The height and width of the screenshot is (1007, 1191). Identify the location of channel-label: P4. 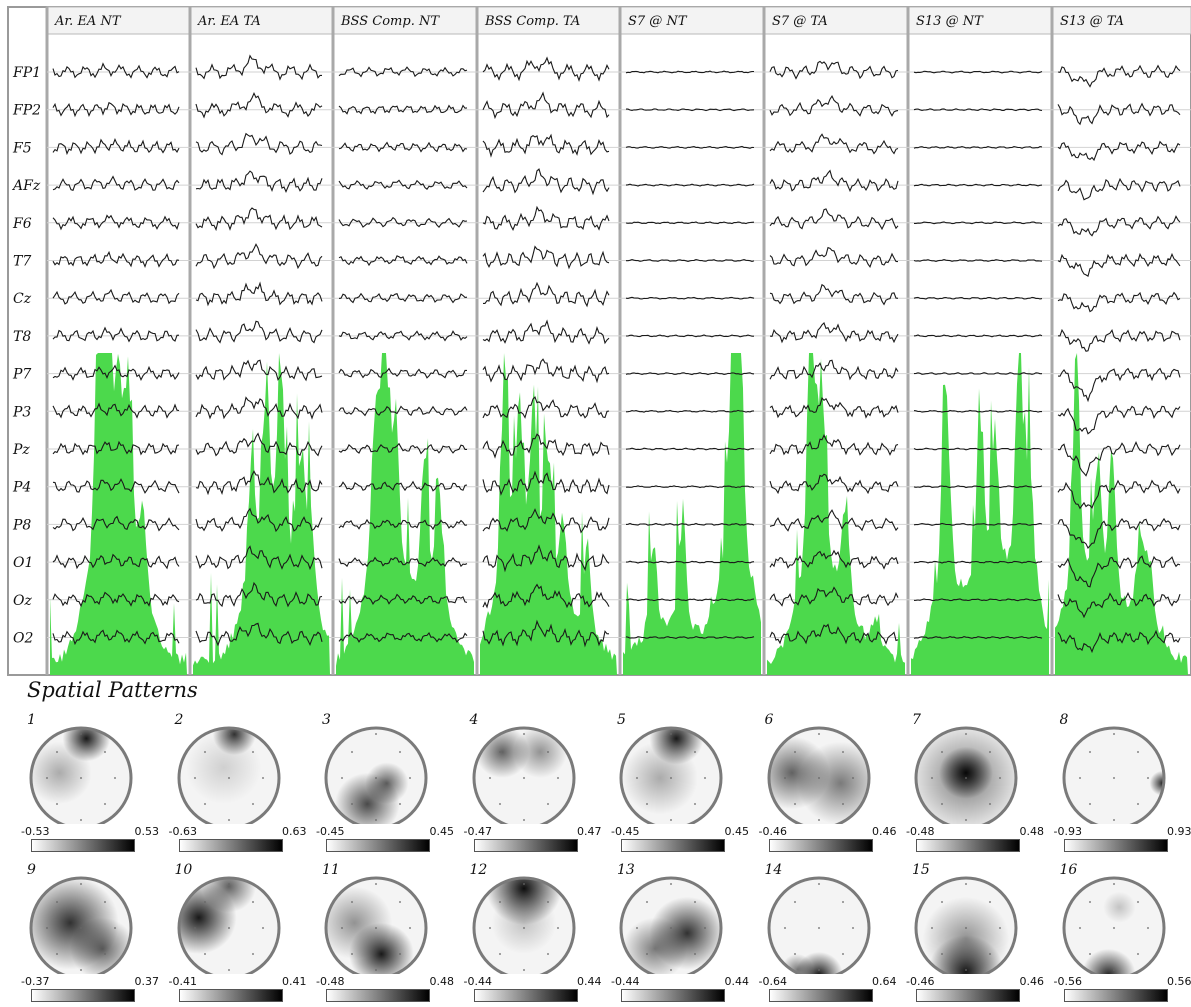
(21, 488).